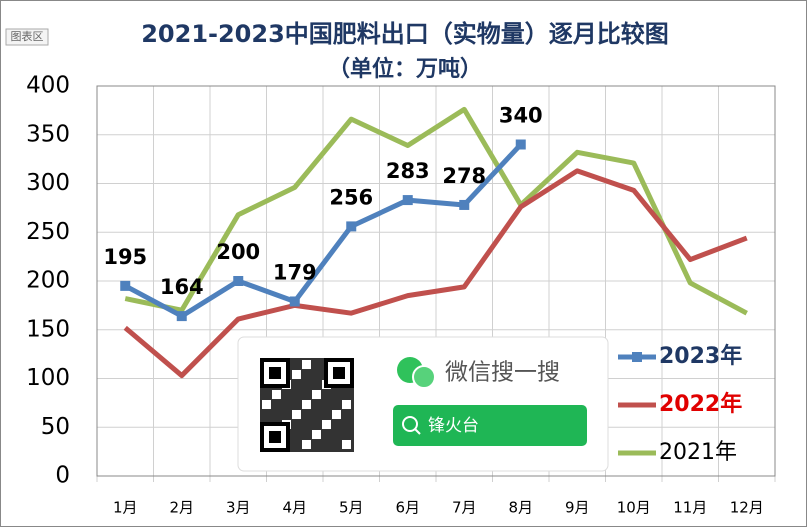 The width and height of the screenshot is (807, 527). Describe the element at coordinates (417, 431) in the screenshot. I see `search-icon-handle` at that location.